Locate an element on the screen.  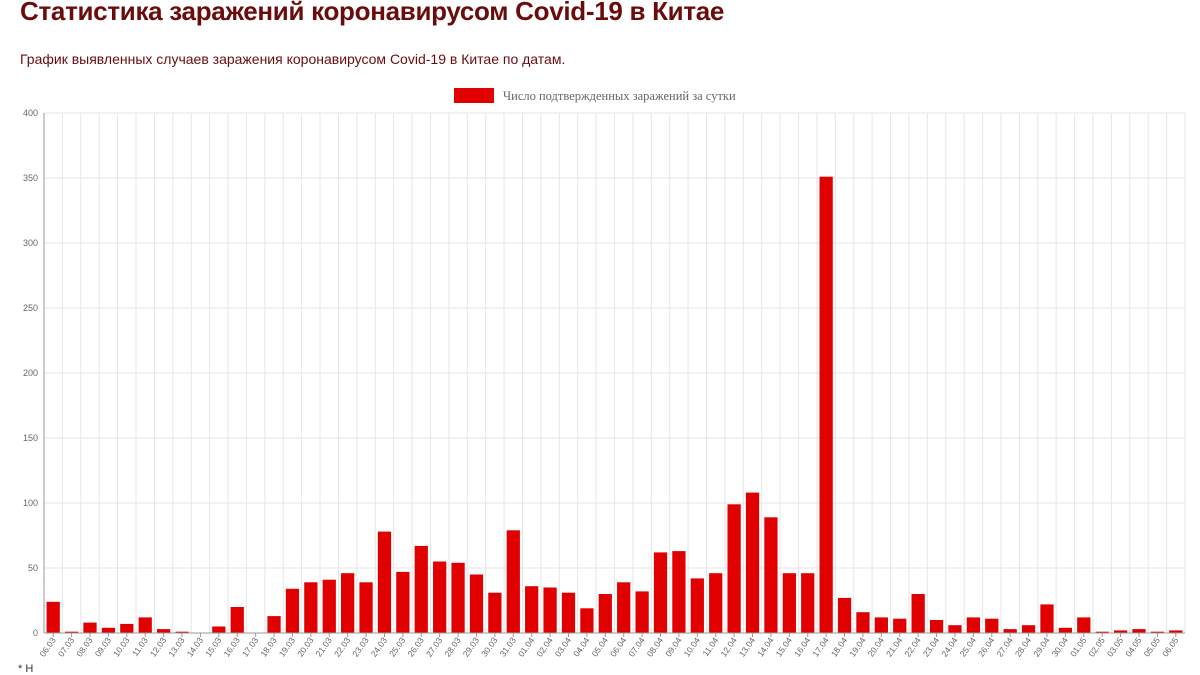
x-tick-label: 02.04 is located at coordinates (544, 646).